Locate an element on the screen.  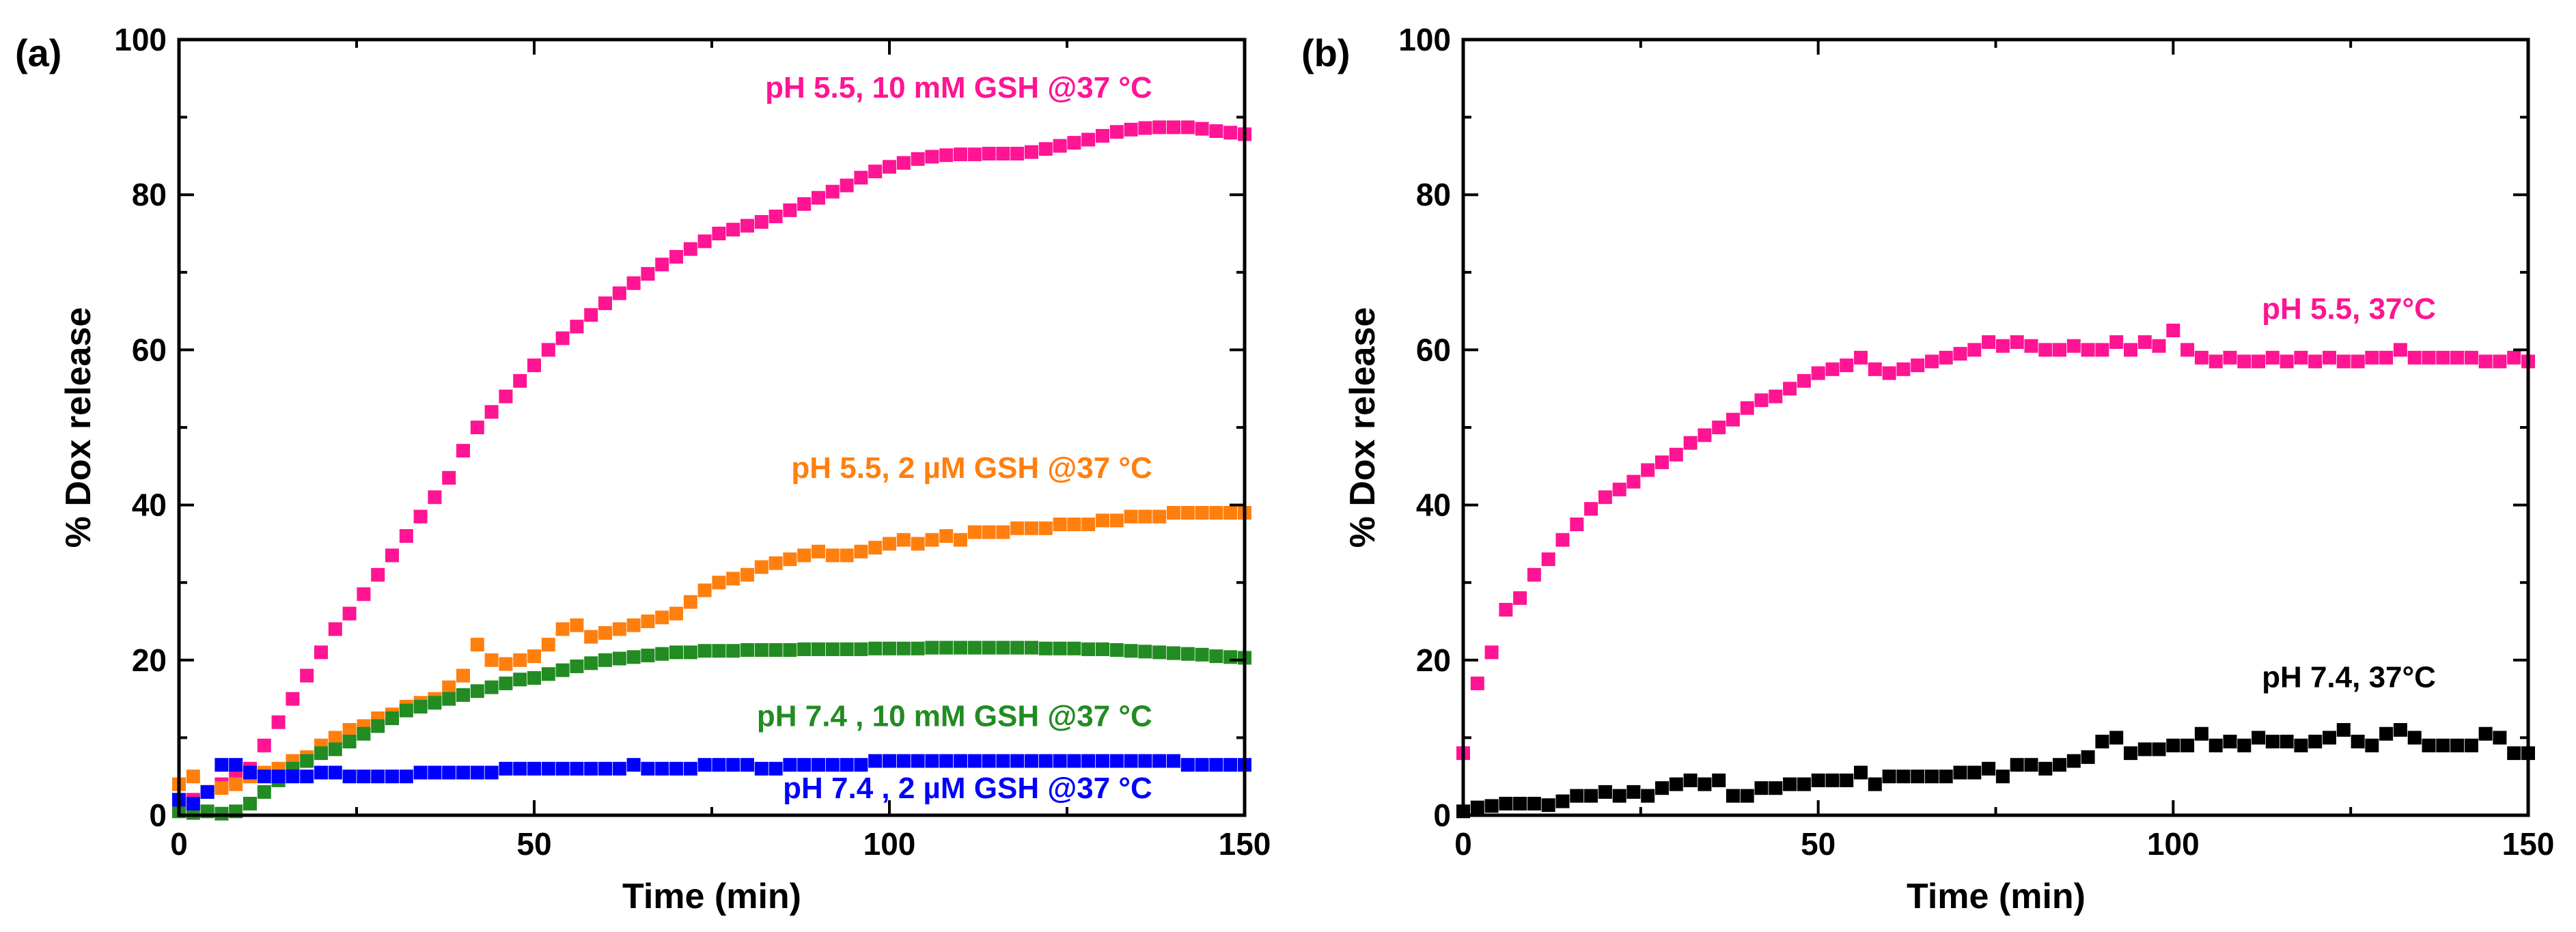
series-annotation: pH 7.4, 37°C is located at coordinates (2349, 677).